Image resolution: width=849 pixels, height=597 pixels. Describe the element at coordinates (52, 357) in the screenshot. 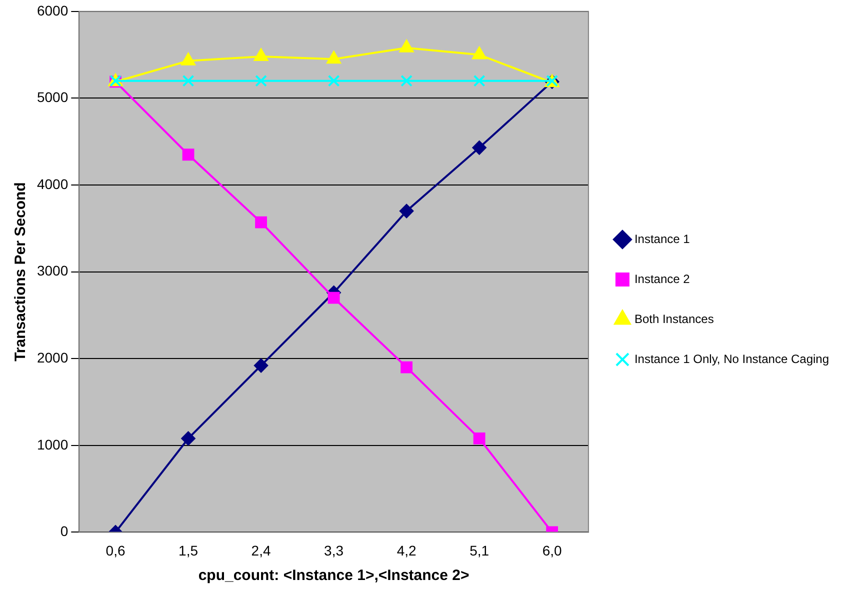

I see `y-tick-label: 2000` at that location.